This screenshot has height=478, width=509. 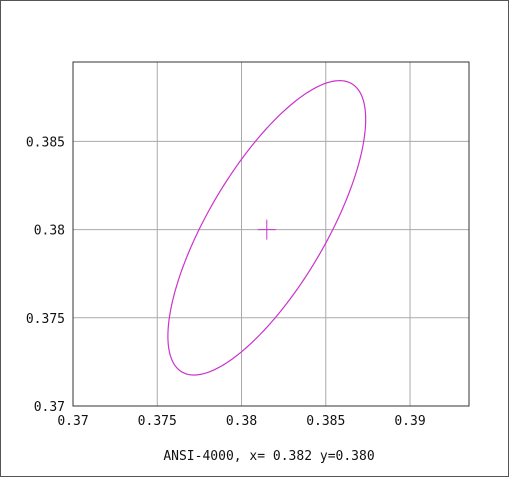 I want to click on x-tick-label: 0.37, so click(x=72, y=421).